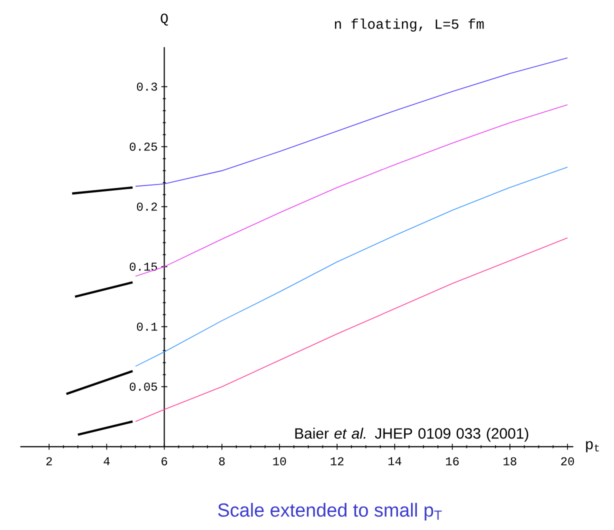 Image resolution: width=614 pixels, height=530 pixels. Describe the element at coordinates (330, 511) in the screenshot. I see `text: Scale extended to small p$_{T}$` at that location.